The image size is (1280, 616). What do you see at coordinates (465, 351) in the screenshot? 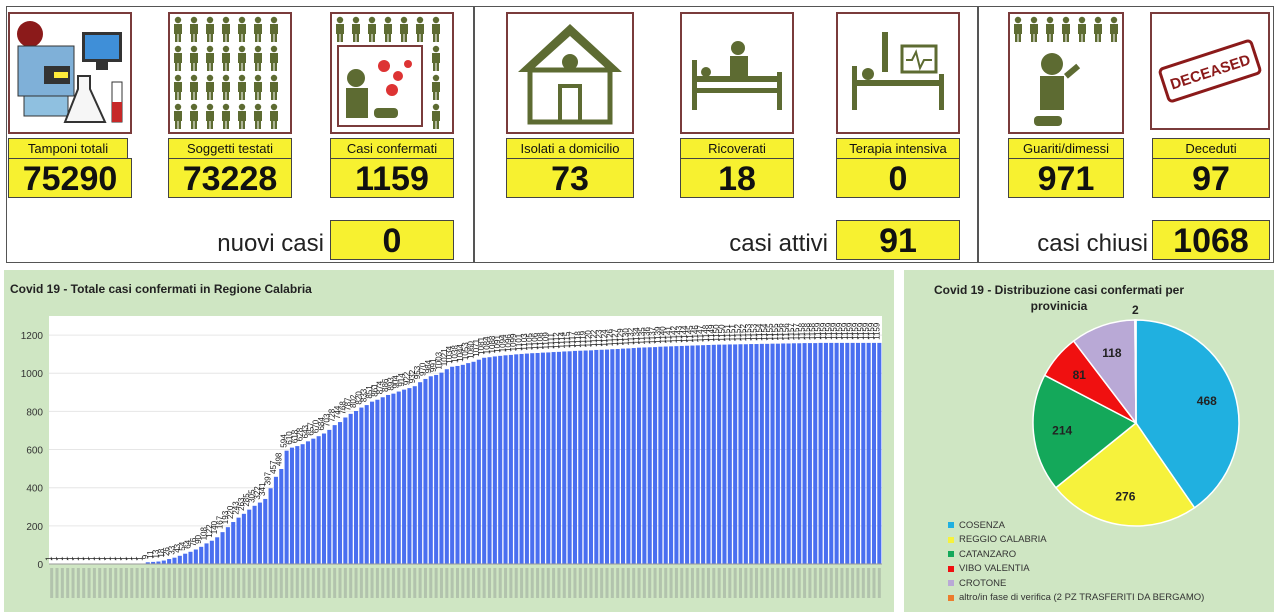
I see `bar-data-label: 1053` at bounding box center [465, 351].